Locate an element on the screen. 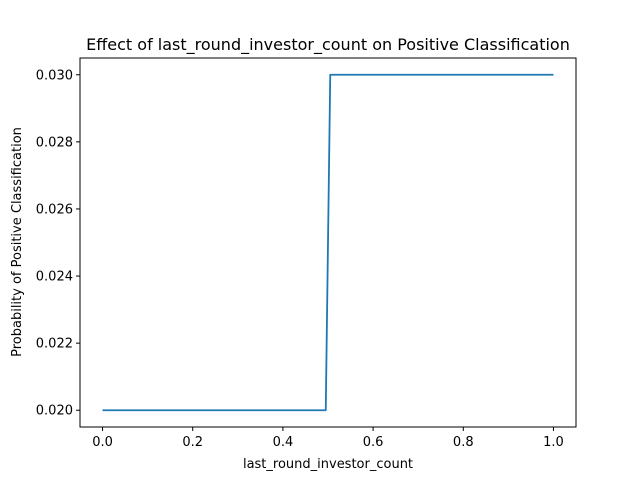 This screenshot has width=640, height=480. y-tick-label: 0.024 is located at coordinates (54, 277).